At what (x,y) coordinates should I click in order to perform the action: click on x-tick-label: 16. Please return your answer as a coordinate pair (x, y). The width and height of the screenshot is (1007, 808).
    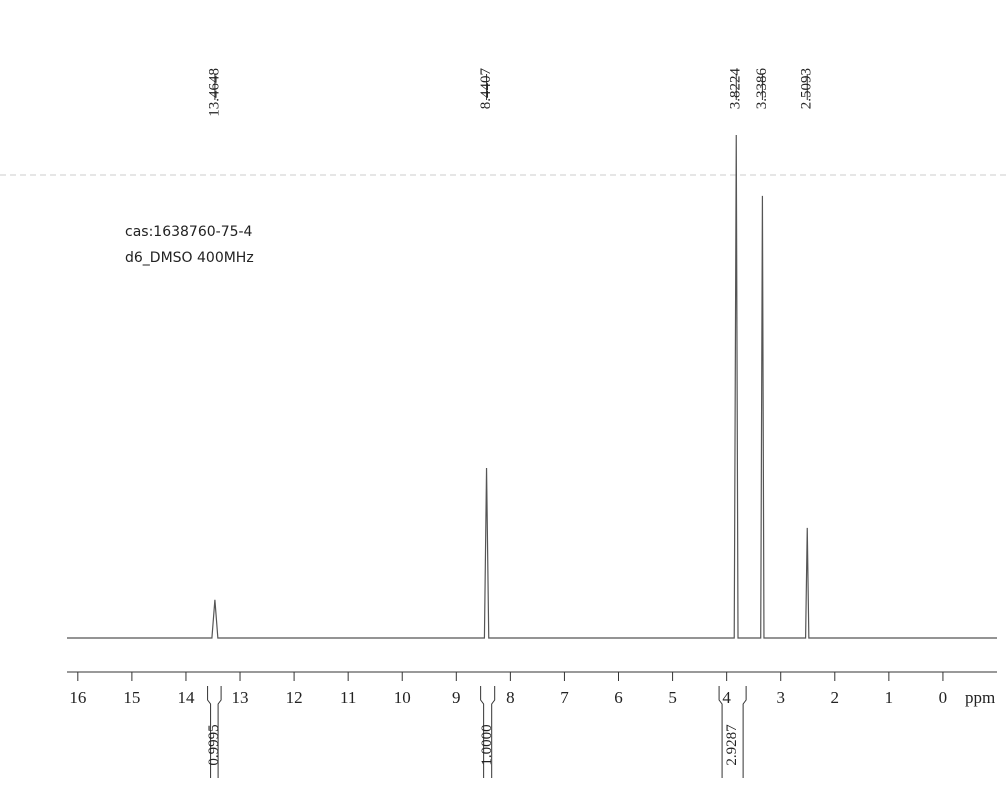
    Looking at the image, I should click on (77, 697).